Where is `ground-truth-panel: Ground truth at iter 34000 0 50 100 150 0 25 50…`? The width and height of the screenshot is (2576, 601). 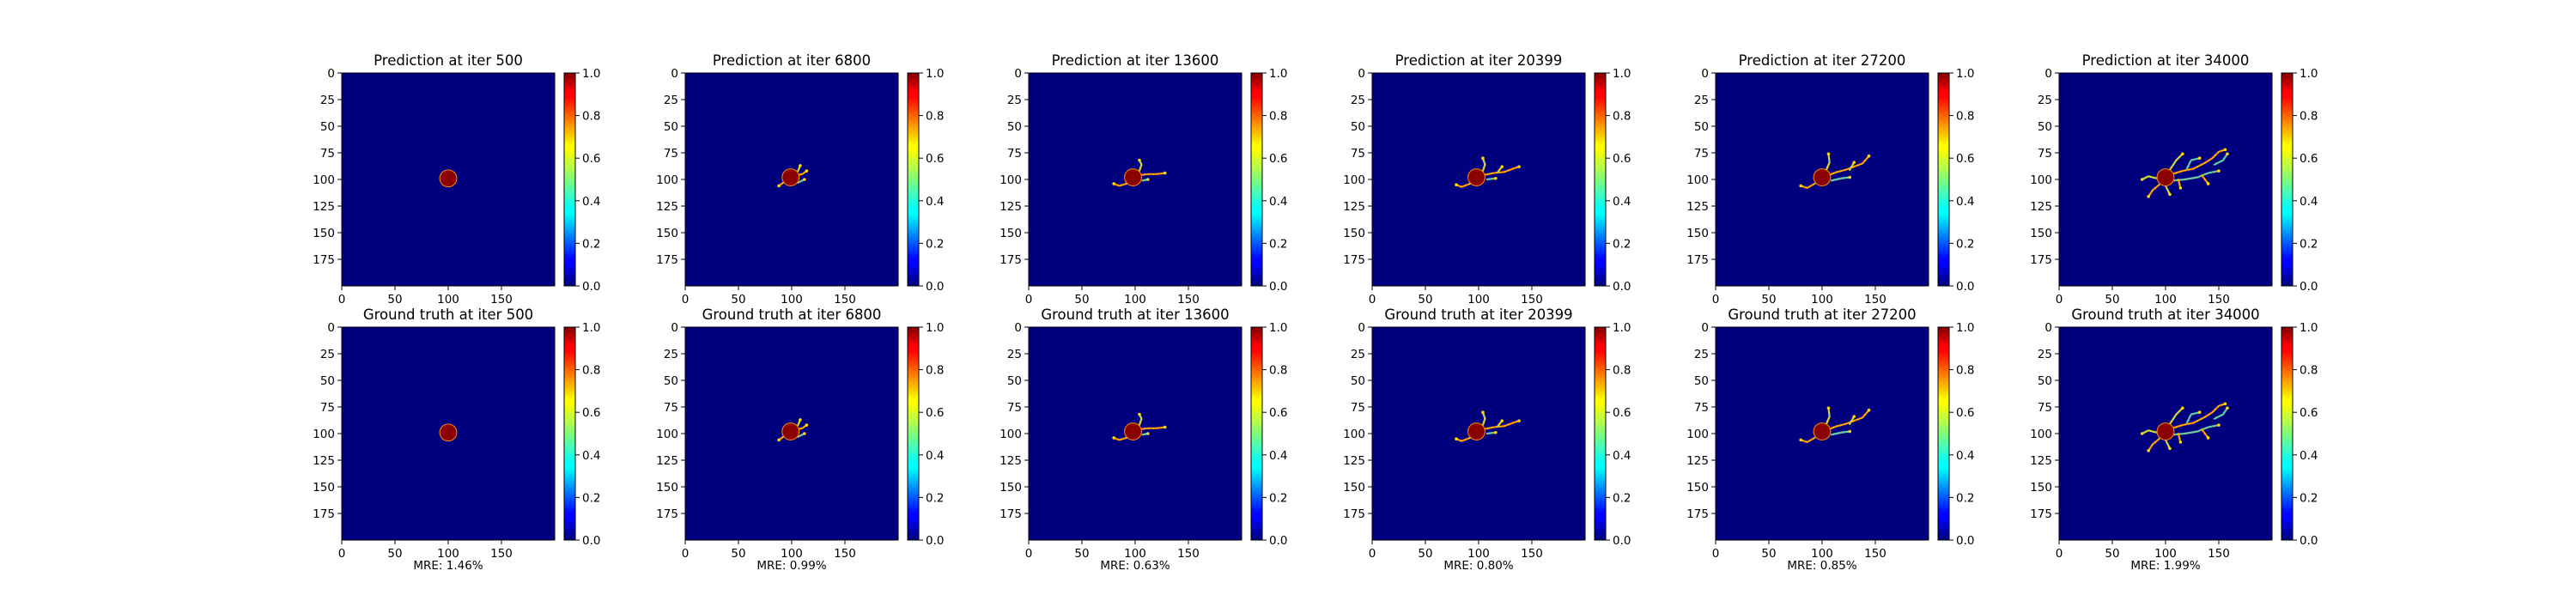
ground-truth-panel: Ground truth at iter 34000 0 50 100 150 0 25 50… is located at coordinates (2174, 440).